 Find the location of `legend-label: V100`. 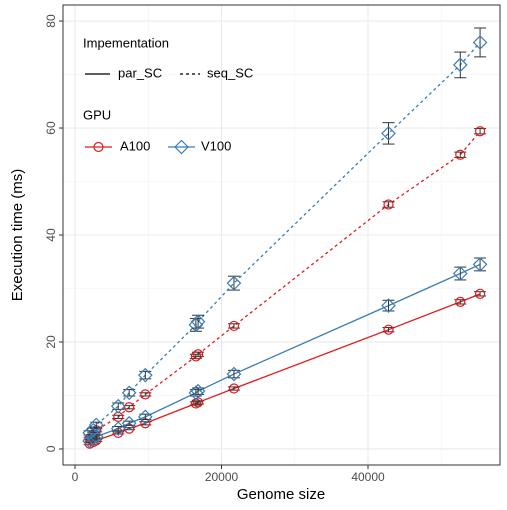

legend-label: V100 is located at coordinates (216, 145).